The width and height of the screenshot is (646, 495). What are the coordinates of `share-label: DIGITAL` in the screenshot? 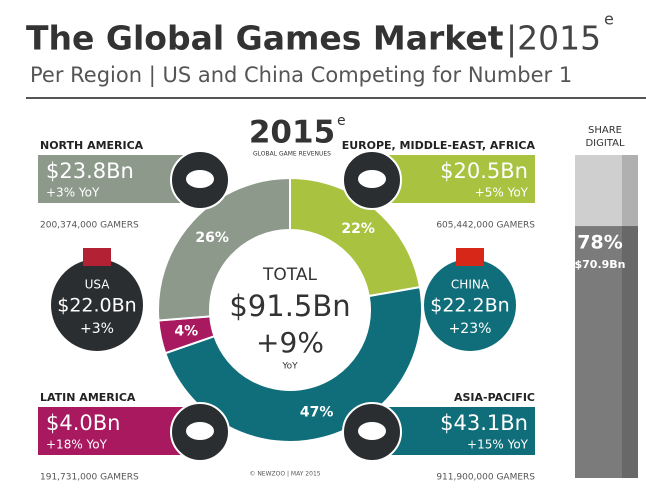 It's located at (605, 143).